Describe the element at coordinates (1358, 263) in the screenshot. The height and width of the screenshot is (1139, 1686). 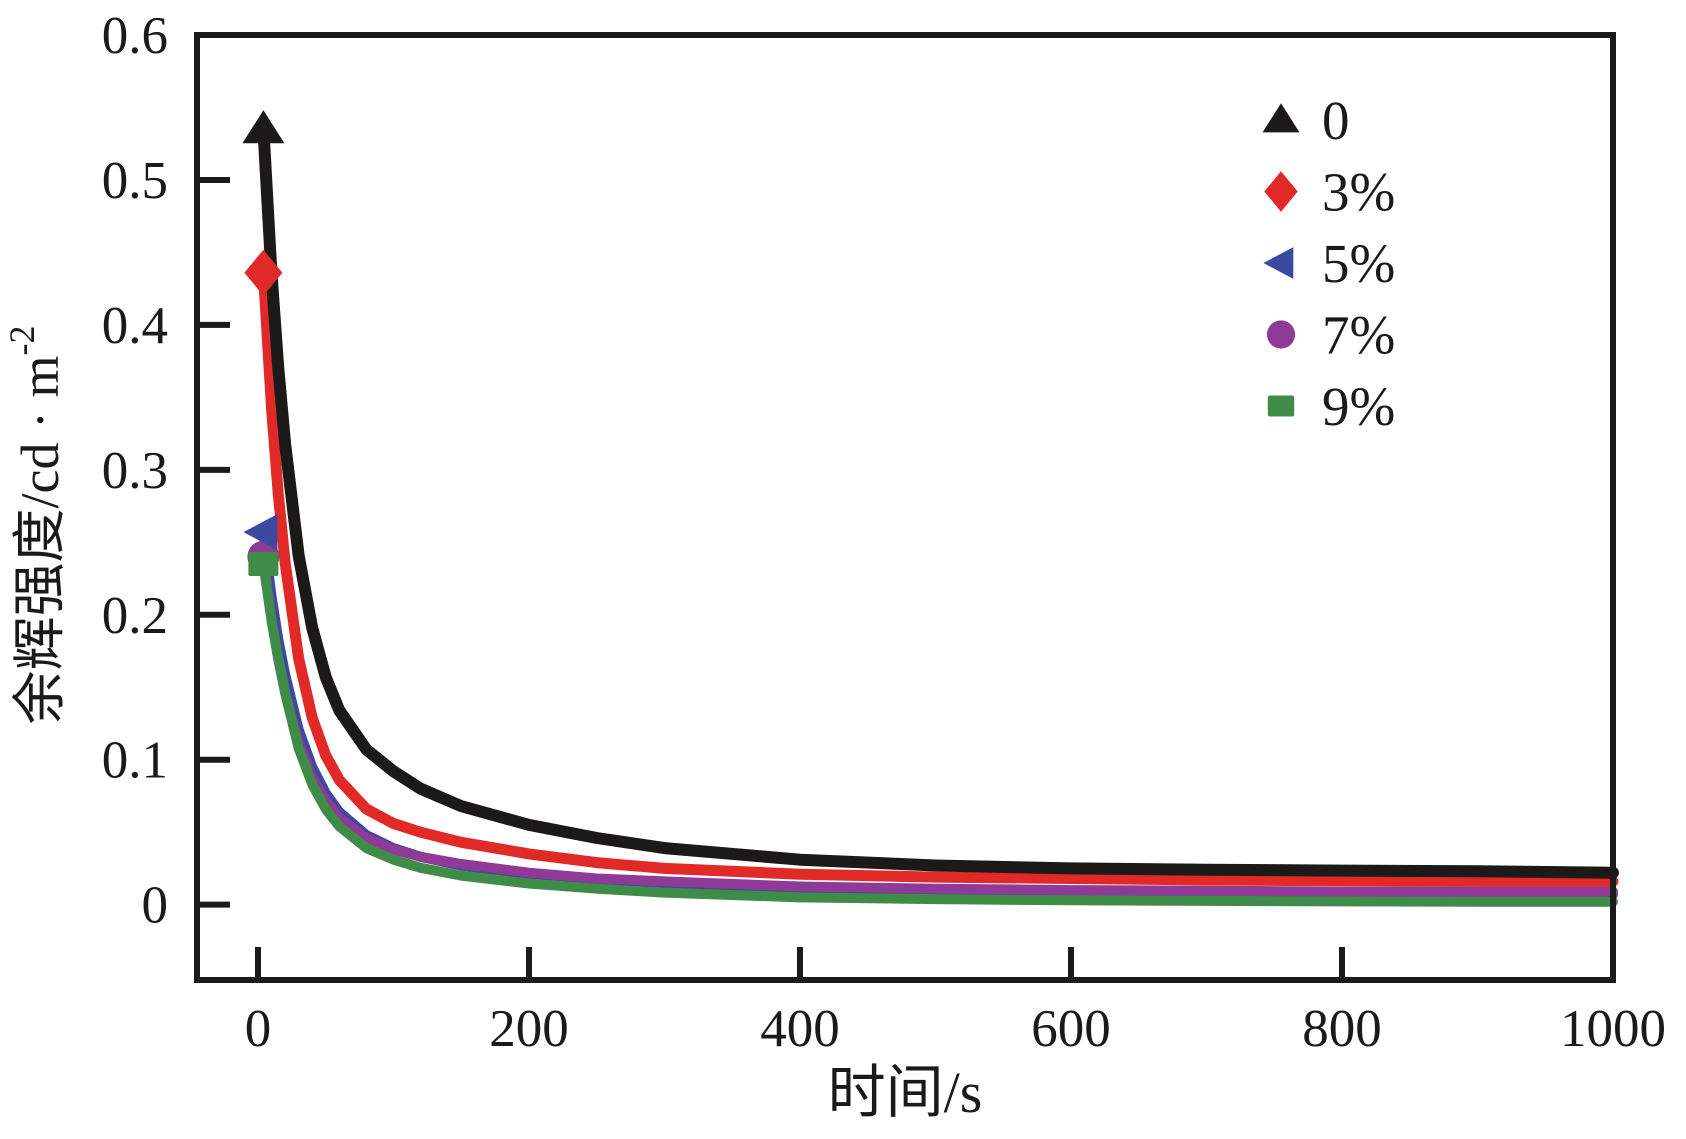
I see `legend-label: 5%` at that location.